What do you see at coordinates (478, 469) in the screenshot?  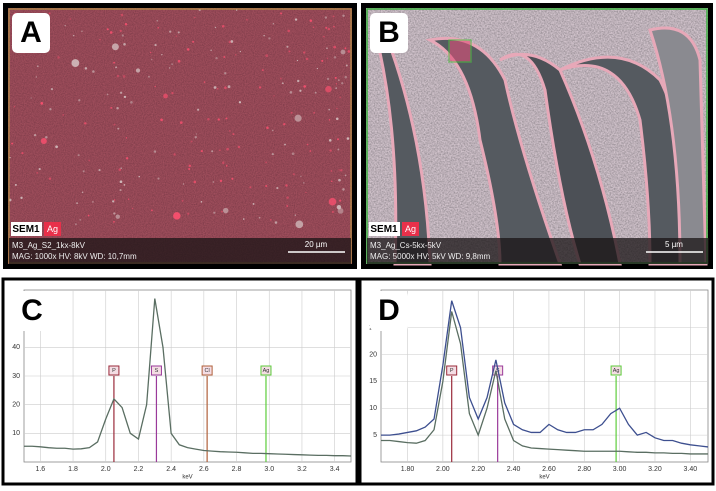 I see `x-tick-label: 2.20` at bounding box center [478, 469].